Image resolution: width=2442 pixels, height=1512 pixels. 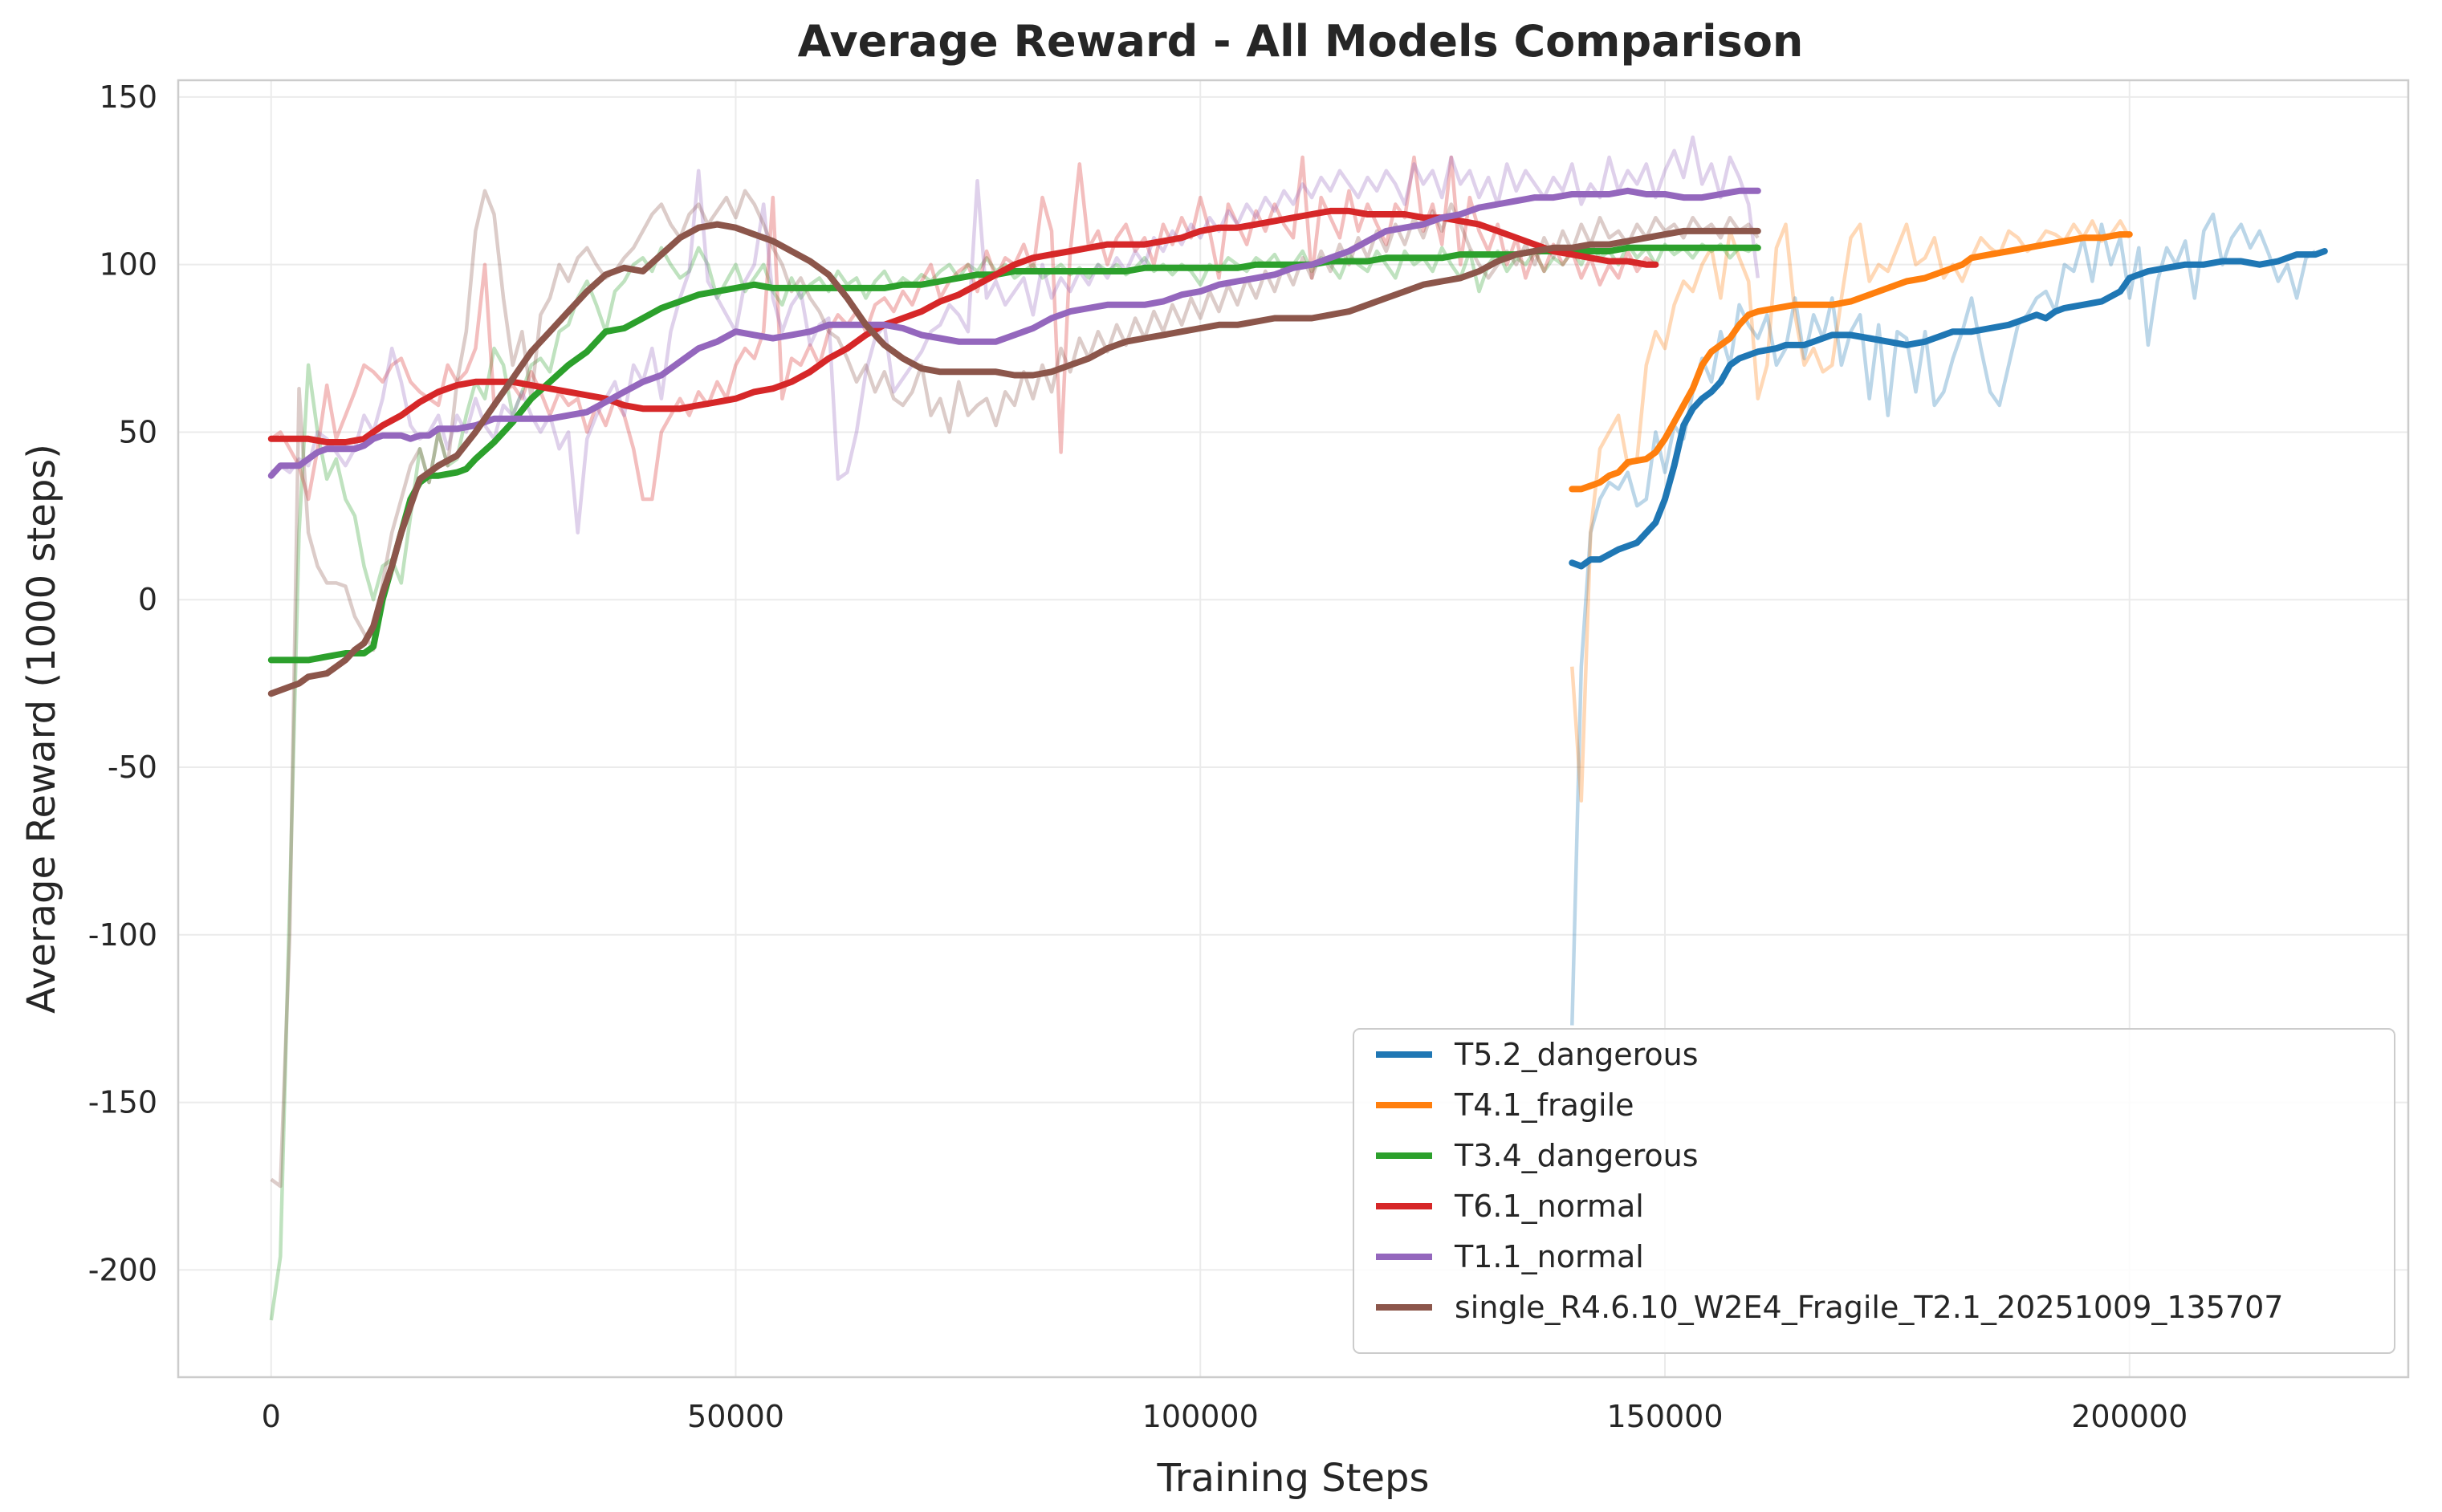 I want to click on series-5-smoothed-line, so click(x=1014, y=333).